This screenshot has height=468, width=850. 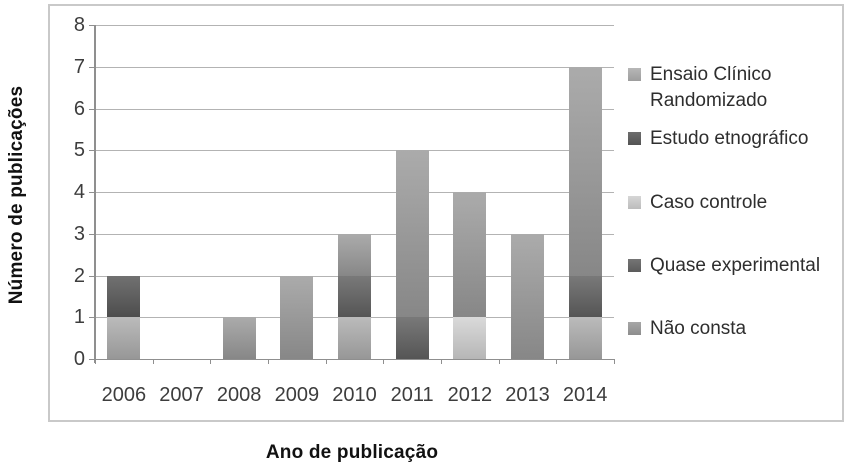 What do you see at coordinates (354, 395) in the screenshot?
I see `x-category-label: 2010` at bounding box center [354, 395].